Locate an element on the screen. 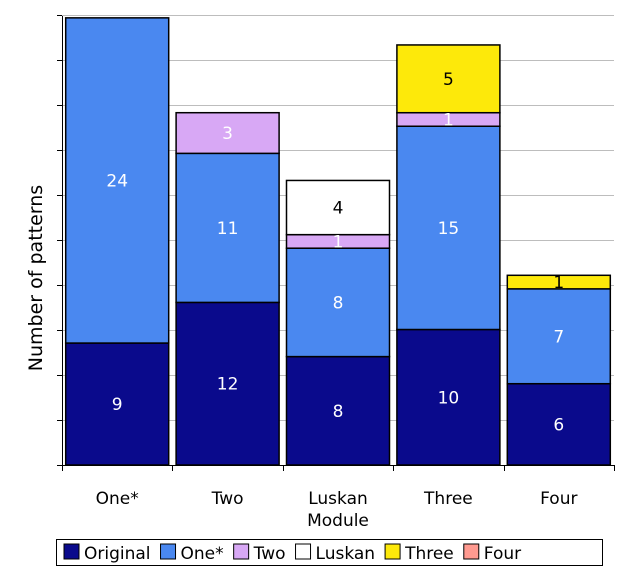 This screenshot has width=634, height=569. legend-swatch-luskan is located at coordinates (303, 551).